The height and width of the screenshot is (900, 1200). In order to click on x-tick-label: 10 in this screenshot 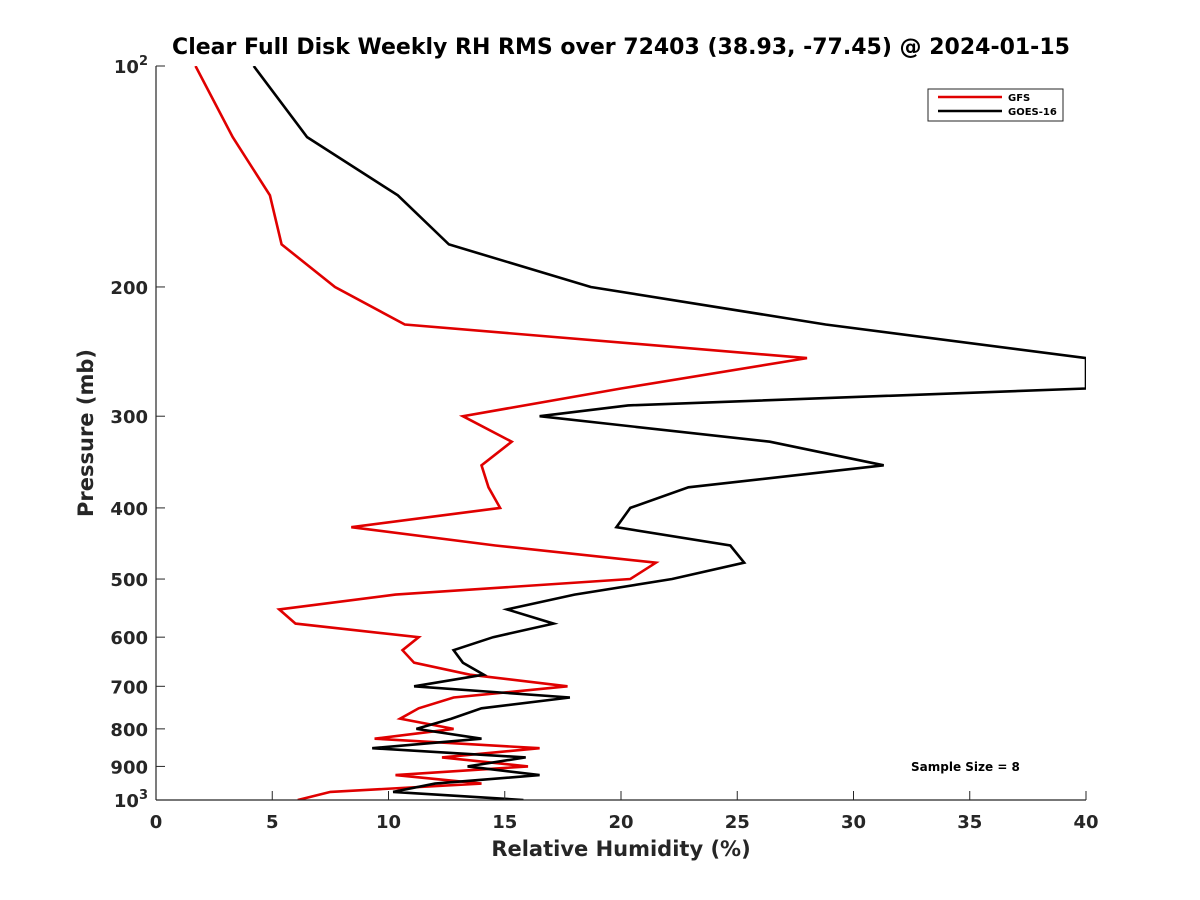, I will do `click(388, 822)`.